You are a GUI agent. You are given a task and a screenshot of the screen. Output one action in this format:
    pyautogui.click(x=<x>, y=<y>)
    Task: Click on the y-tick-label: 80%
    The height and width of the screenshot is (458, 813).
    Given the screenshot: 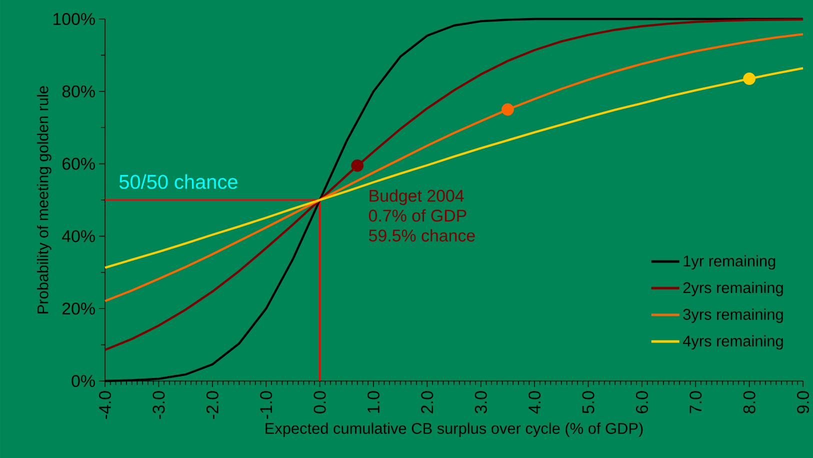 What is the action you would take?
    pyautogui.click(x=78, y=91)
    